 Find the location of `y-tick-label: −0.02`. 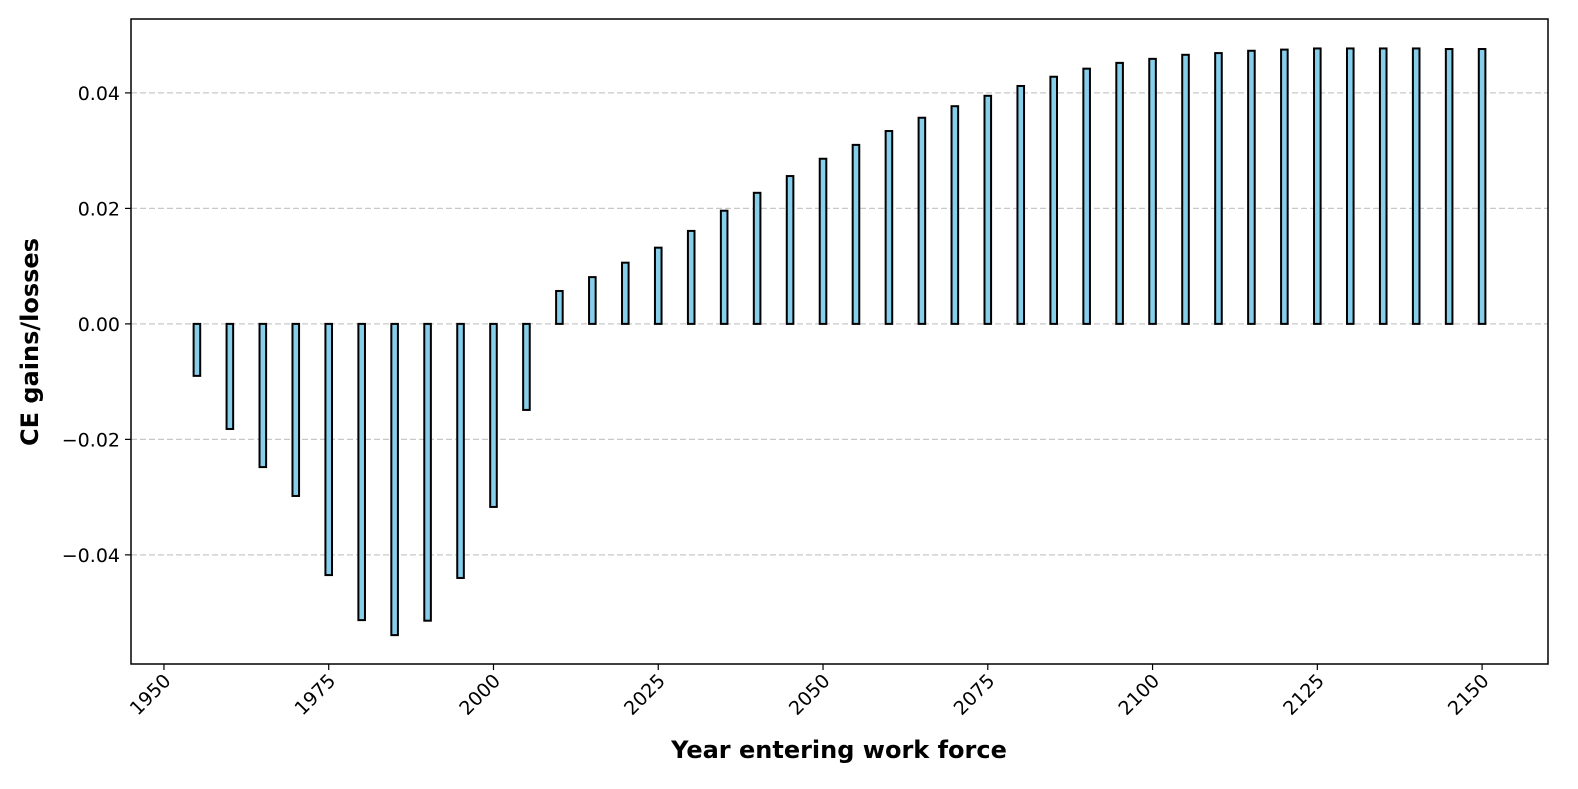

y-tick-label: −0.02 is located at coordinates (91, 440).